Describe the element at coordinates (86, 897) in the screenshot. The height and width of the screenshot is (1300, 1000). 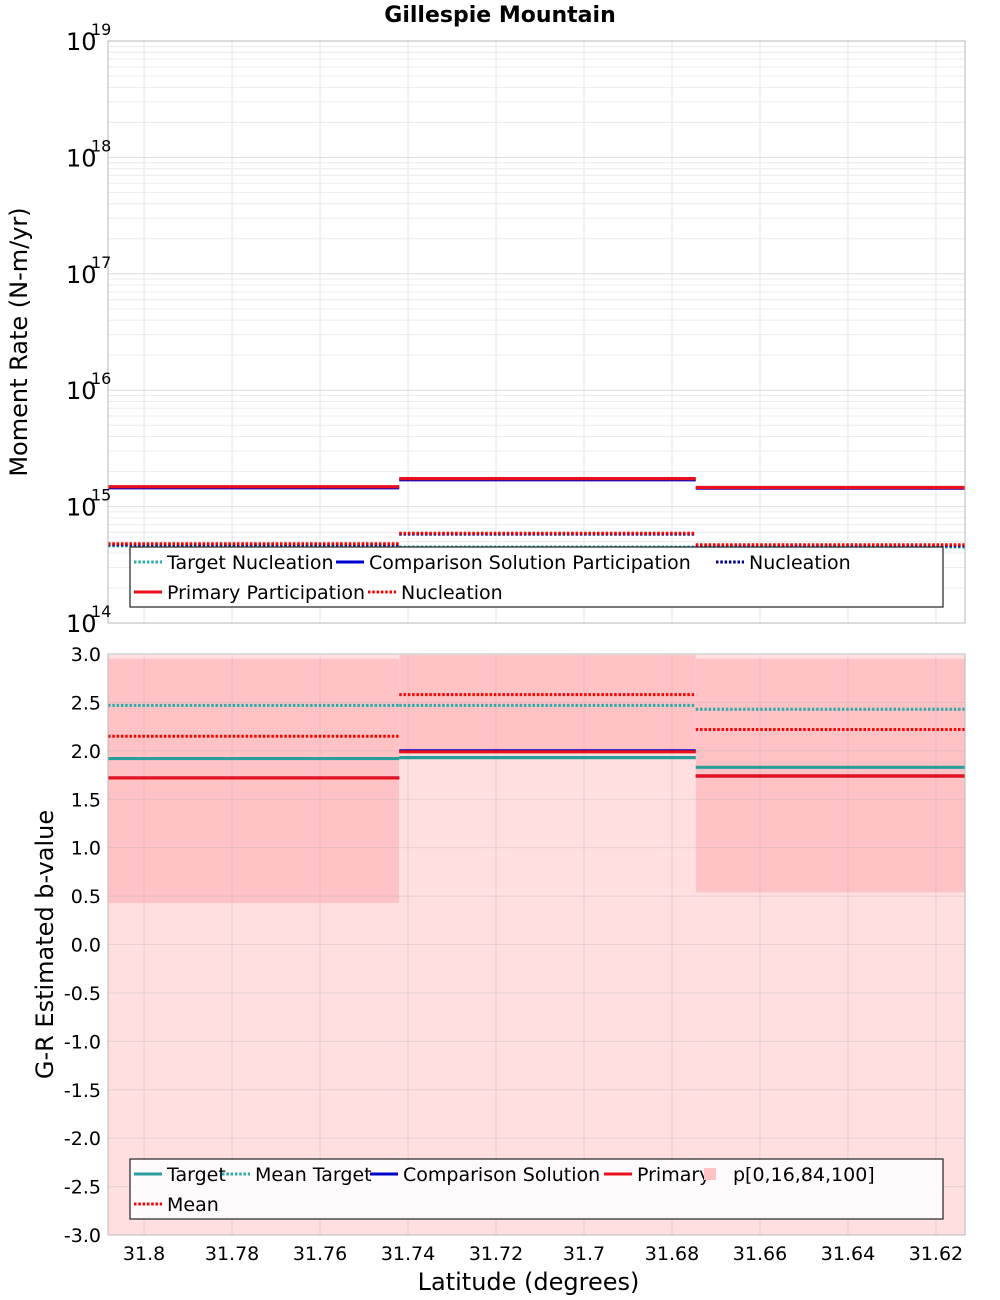
I see `y-tick-label: 0.5` at that location.